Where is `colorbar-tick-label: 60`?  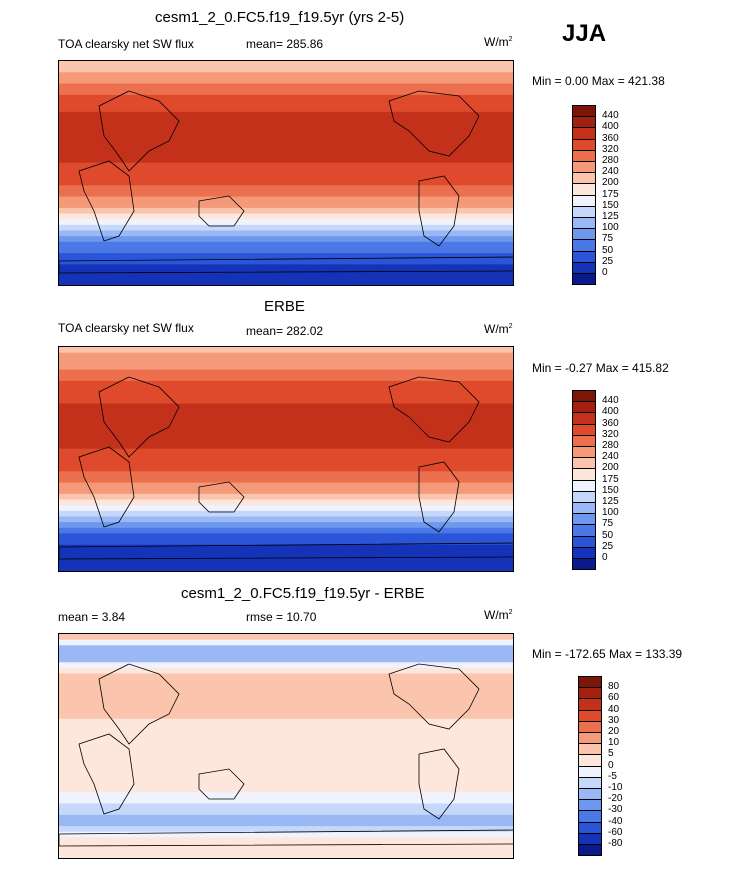
colorbar-tick-label: 60 is located at coordinates (614, 698).